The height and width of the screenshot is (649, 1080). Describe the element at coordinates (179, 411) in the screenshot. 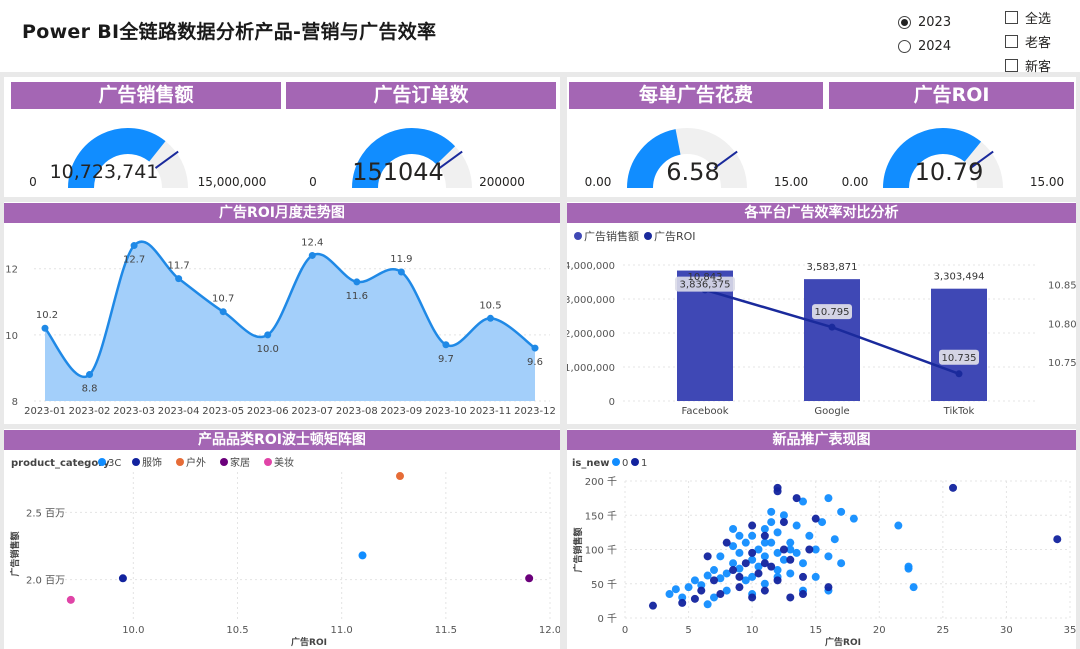

I see `x-tick-label: 2023-04` at that location.